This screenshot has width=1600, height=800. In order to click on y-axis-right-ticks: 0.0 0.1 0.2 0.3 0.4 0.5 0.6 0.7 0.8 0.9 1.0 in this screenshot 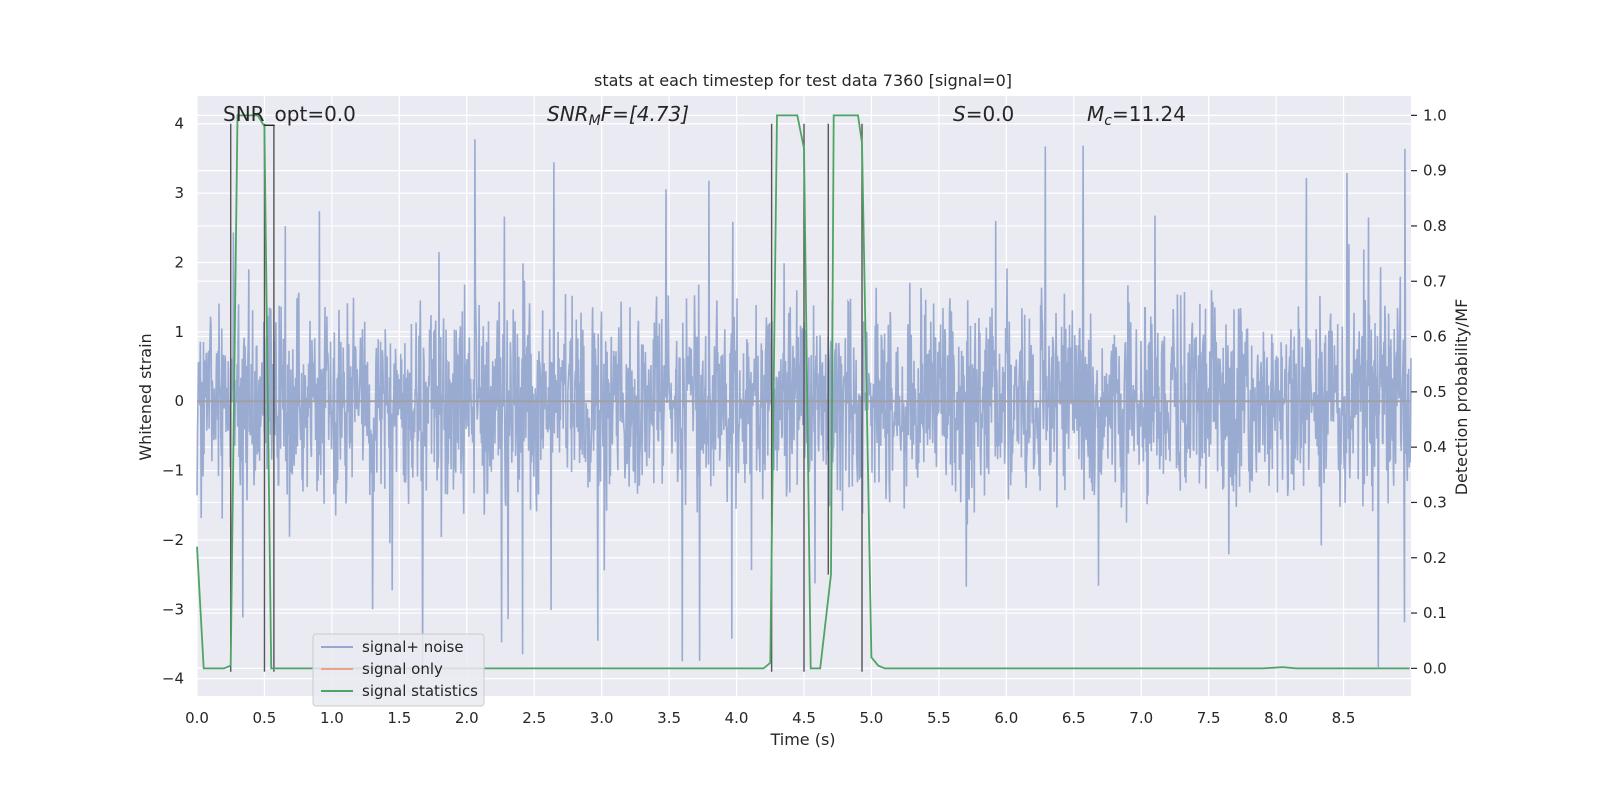, I will do `click(1429, 391)`.